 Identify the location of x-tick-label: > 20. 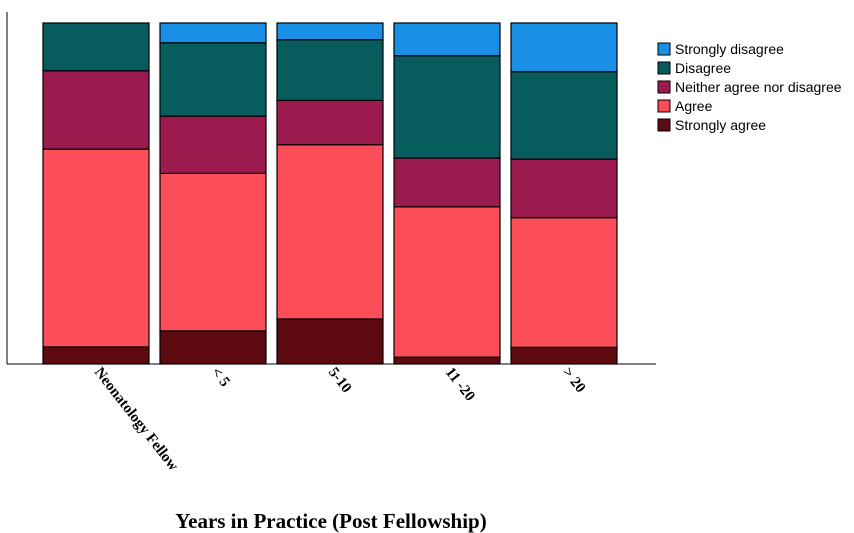
(573, 380).